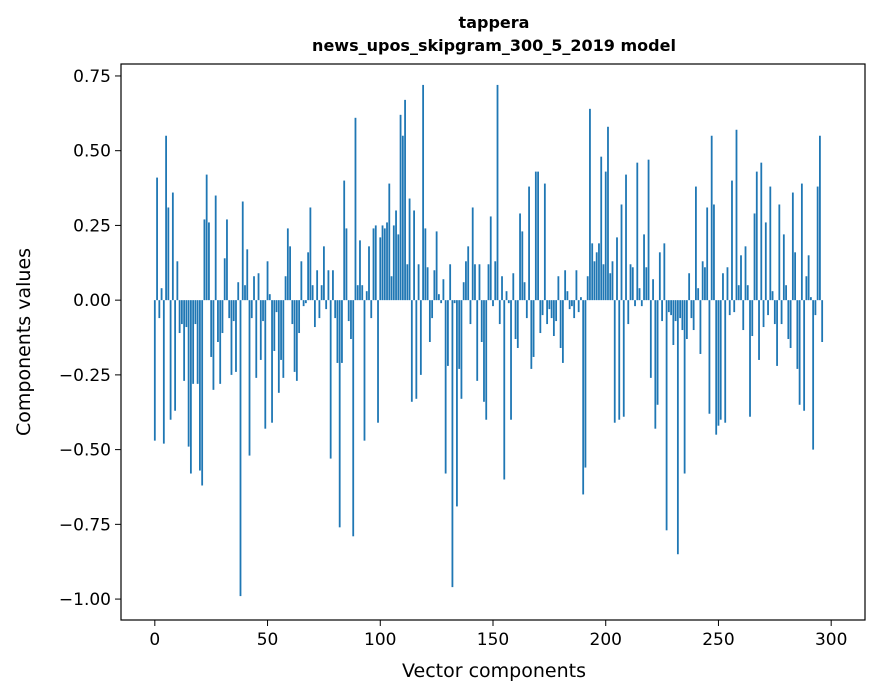 The width and height of the screenshot is (880, 696). What do you see at coordinates (85, 376) in the screenshot?
I see `y-tick-label: −0.25` at bounding box center [85, 376].